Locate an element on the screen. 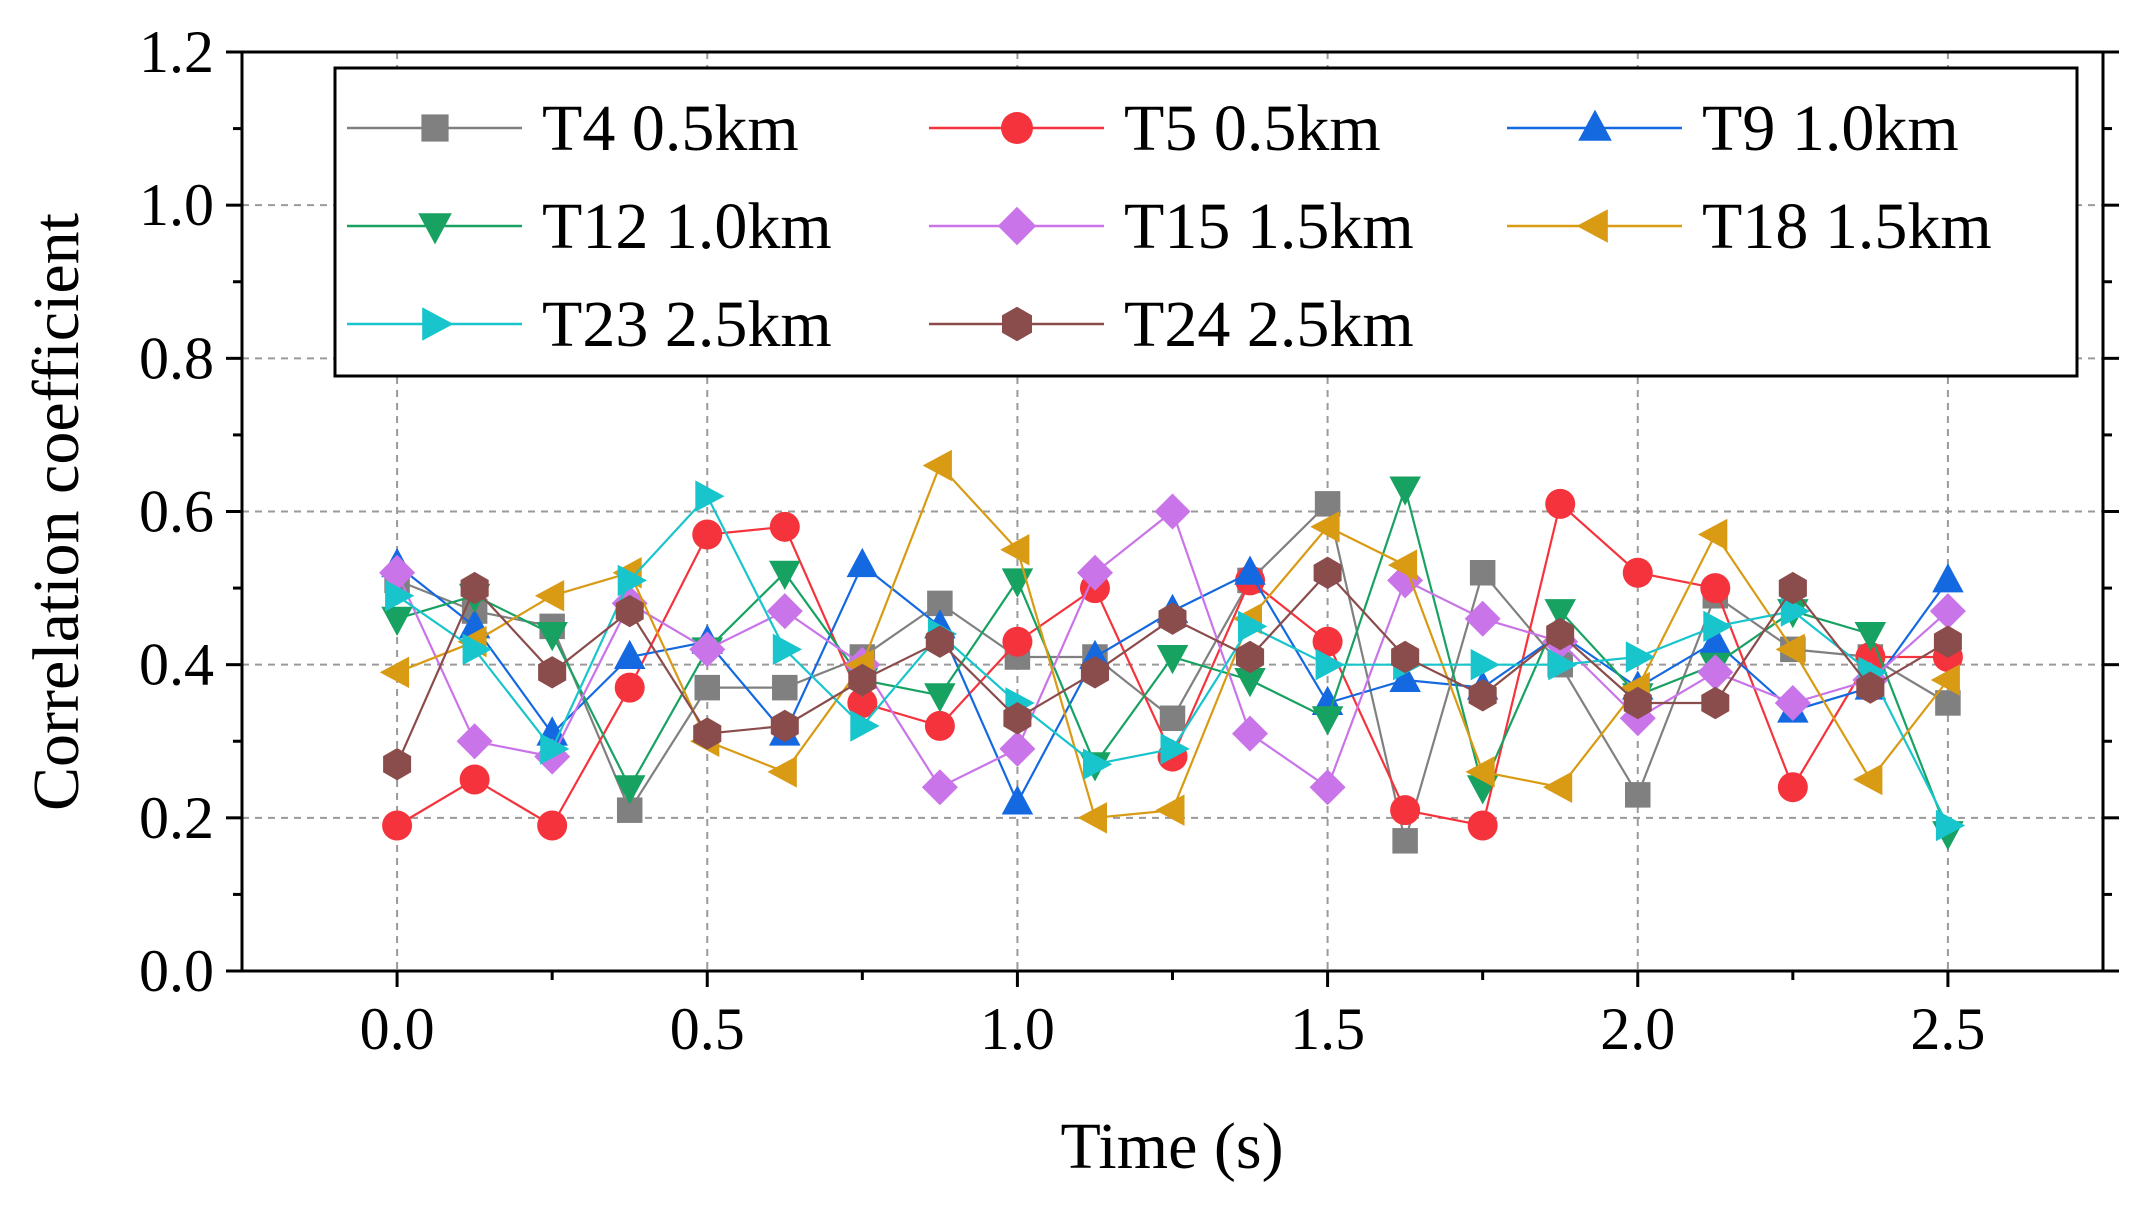 This screenshot has height=1209, width=2129. legend-entry: T12 1.0km is located at coordinates (589, 226).